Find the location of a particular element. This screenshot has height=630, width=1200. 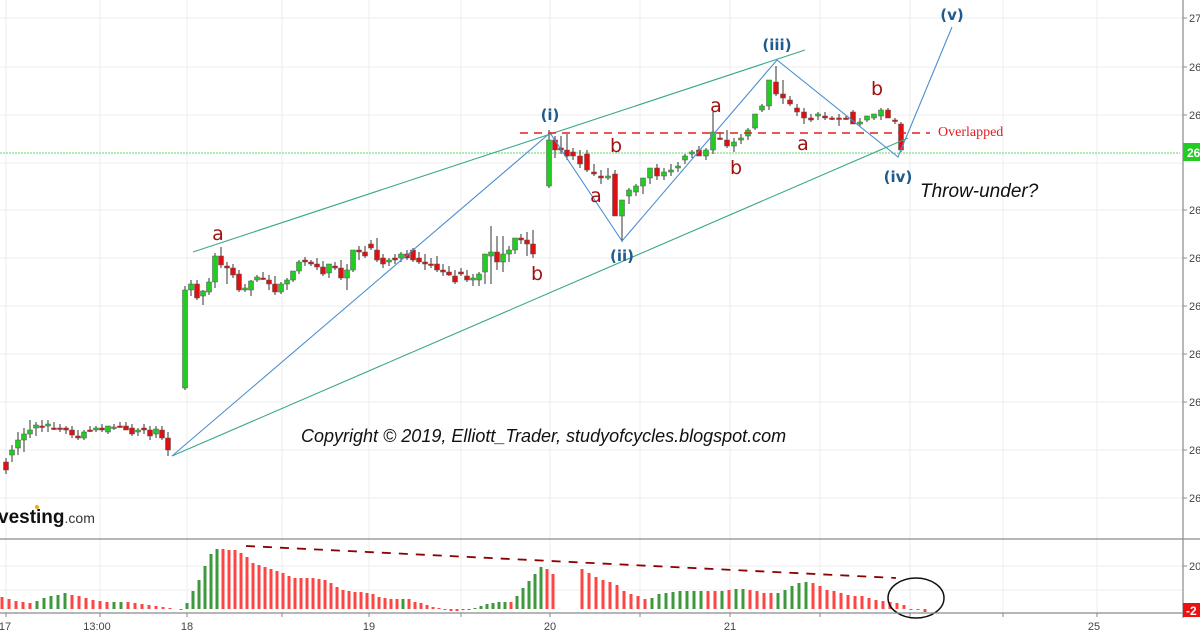

oscillator-value-badge: -2 is located at coordinates (1191, 610).